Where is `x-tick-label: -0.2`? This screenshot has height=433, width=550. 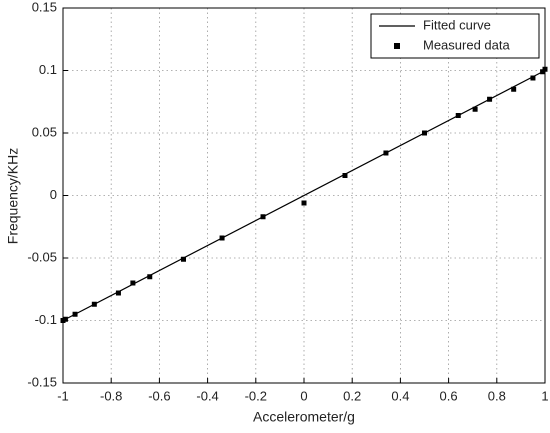 x-tick-label: -0.2 is located at coordinates (256, 395).